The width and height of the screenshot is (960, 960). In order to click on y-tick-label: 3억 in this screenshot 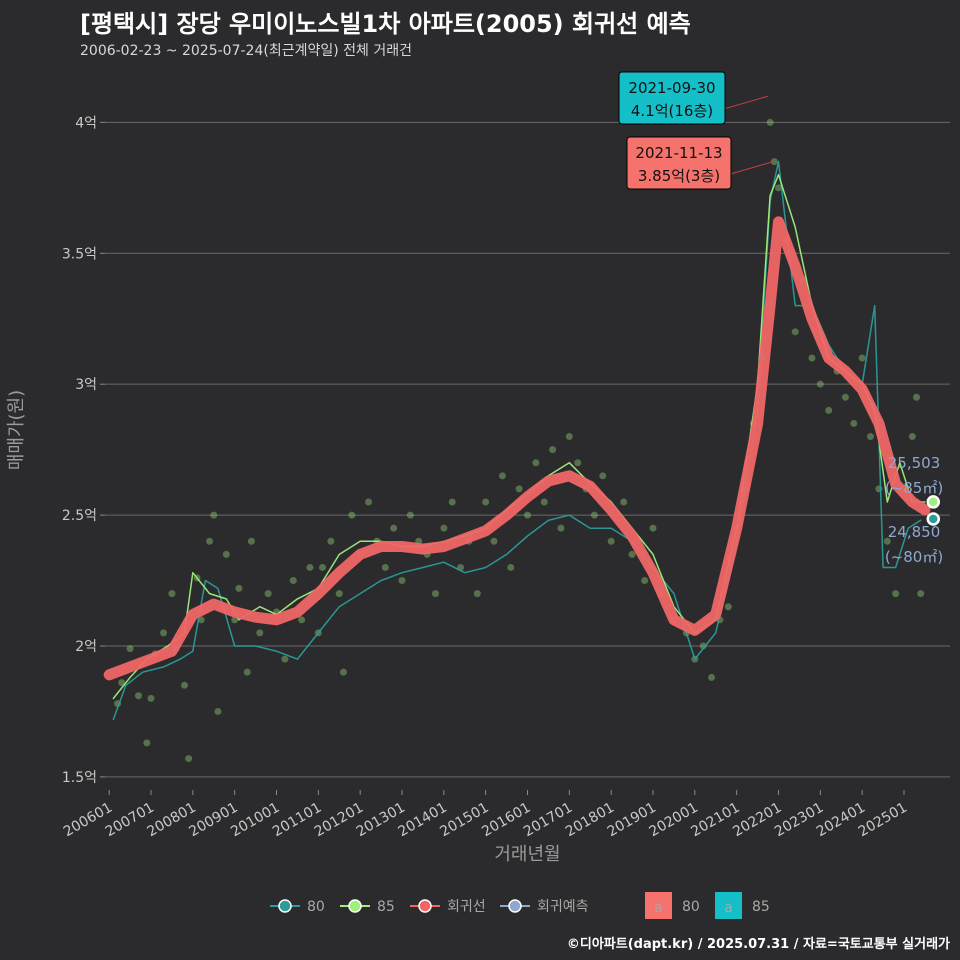, I will do `click(86, 385)`.